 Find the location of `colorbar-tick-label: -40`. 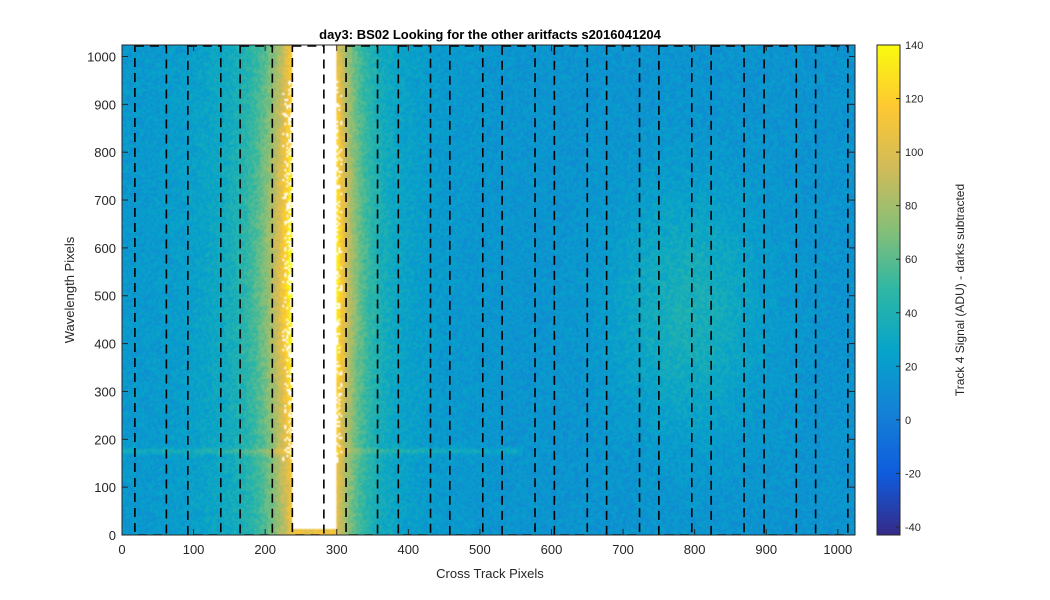

colorbar-tick-label: -40 is located at coordinates (913, 528).